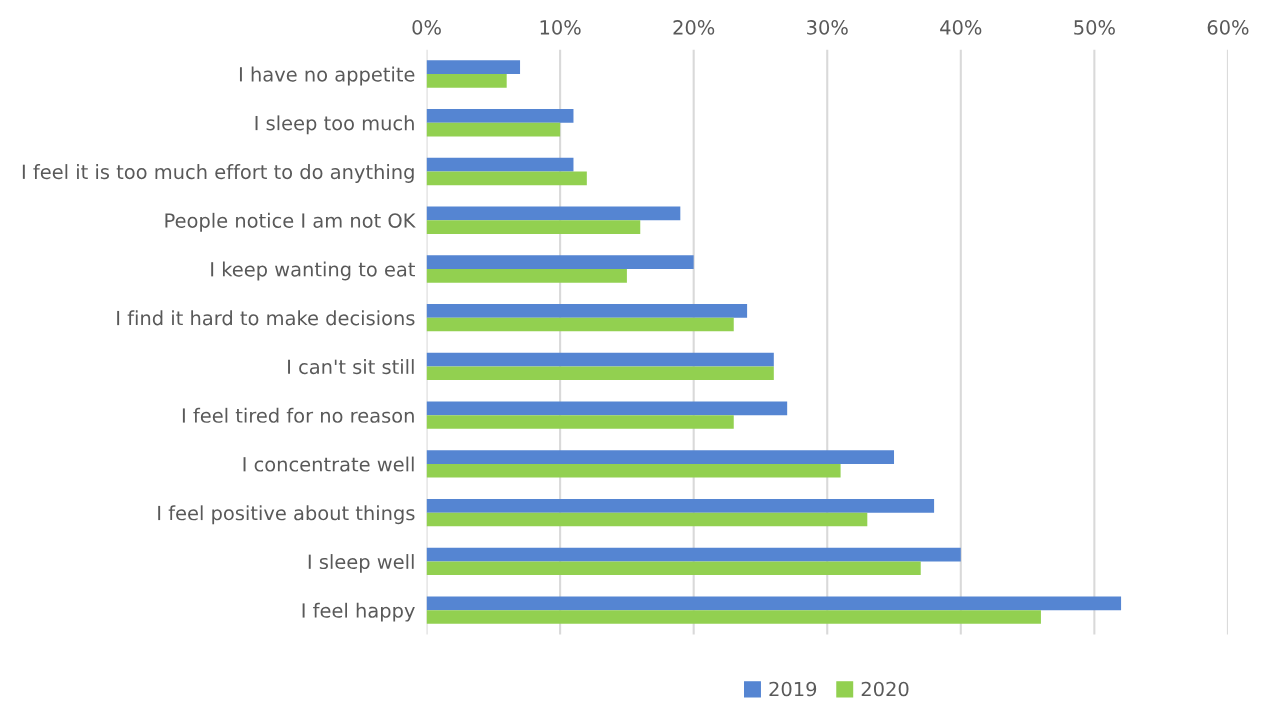 This screenshot has height=709, width=1262. Describe the element at coordinates (286, 515) in the screenshot. I see `y-tick-label: I feel positive about things` at that location.